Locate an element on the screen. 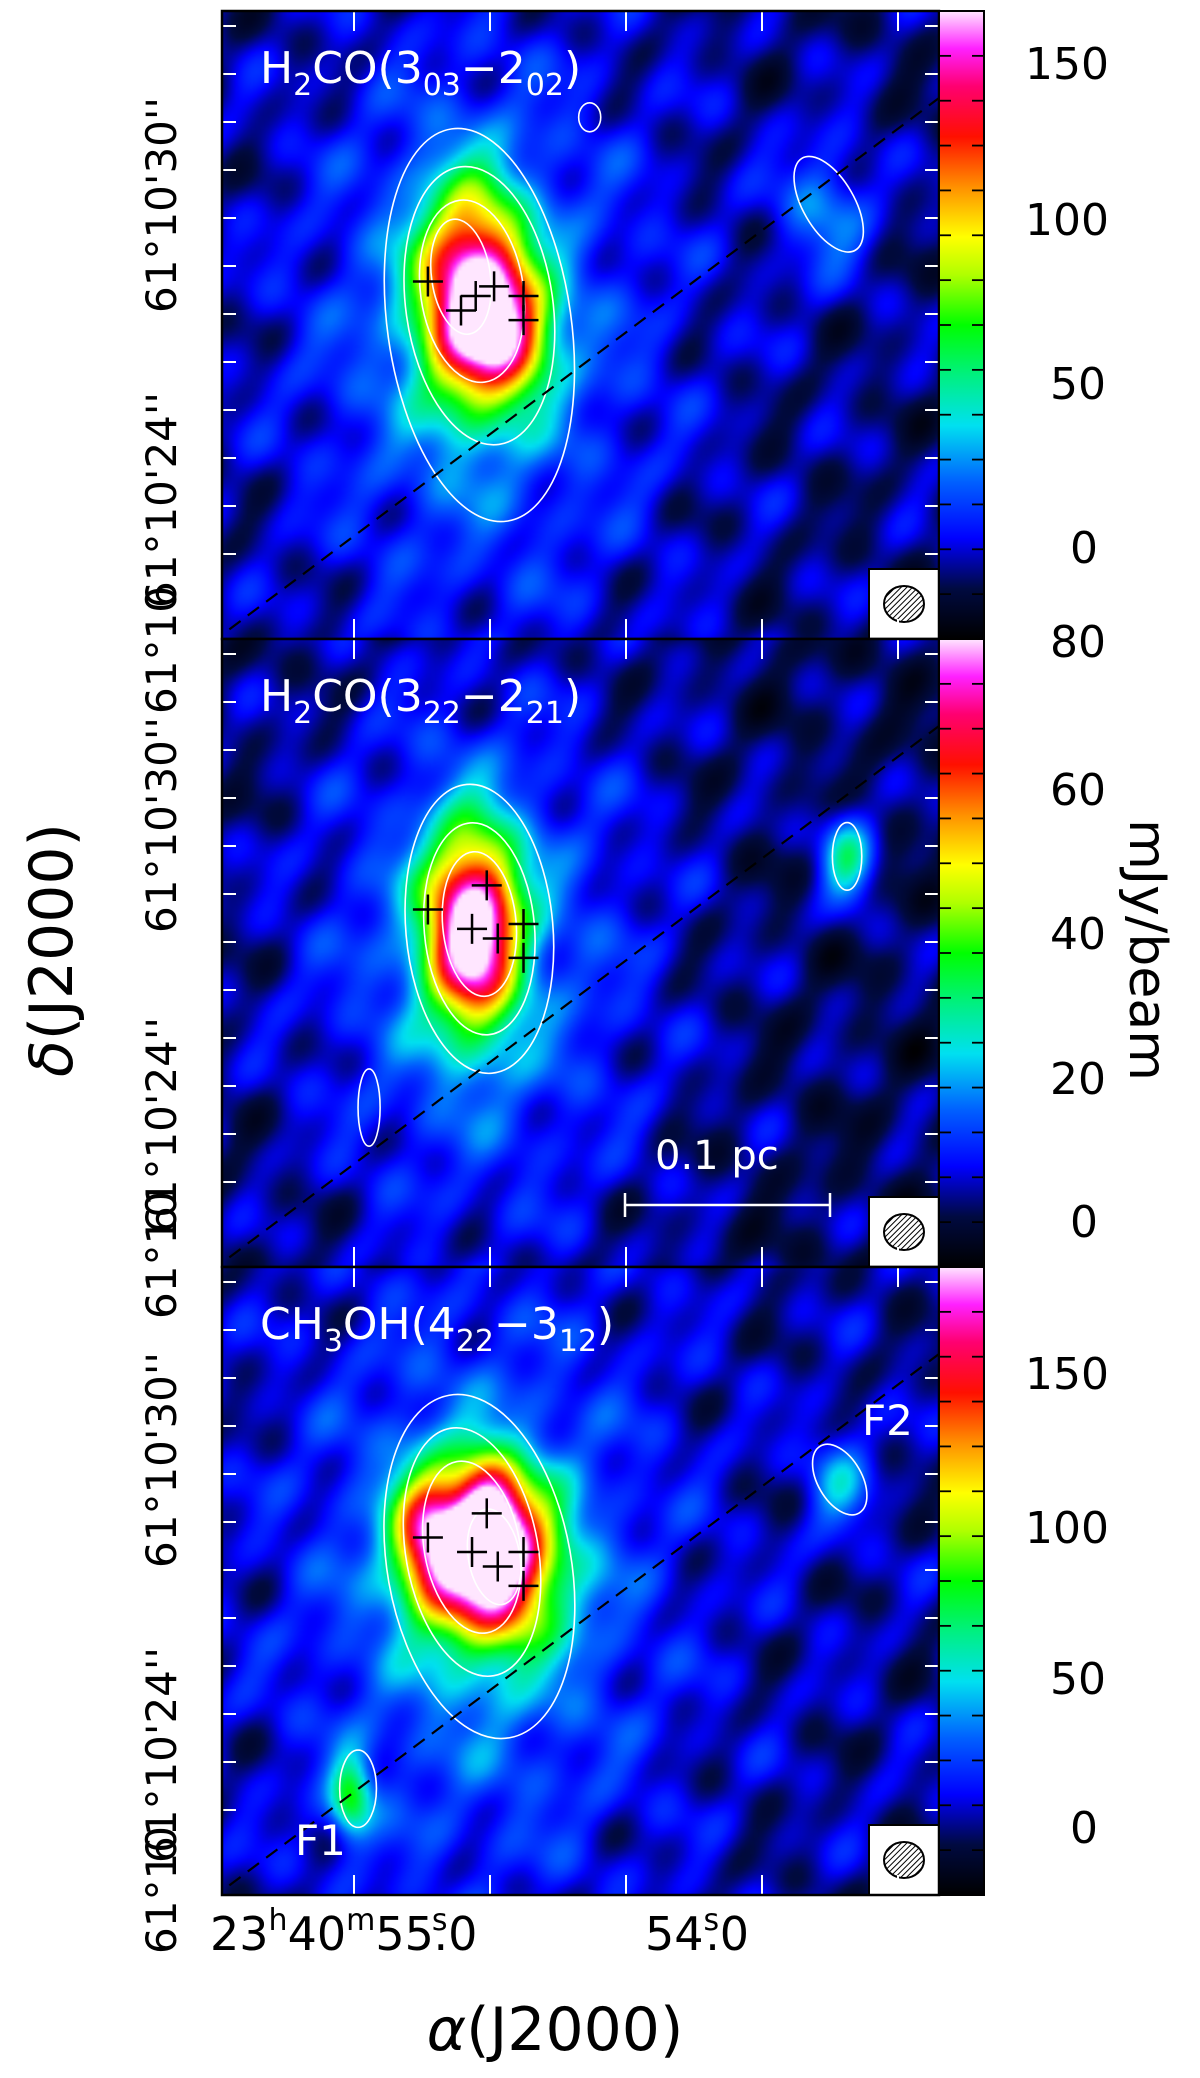 This screenshot has width=1200, height=2078. y-axis-delta: δ is located at coordinates (52, 1058).